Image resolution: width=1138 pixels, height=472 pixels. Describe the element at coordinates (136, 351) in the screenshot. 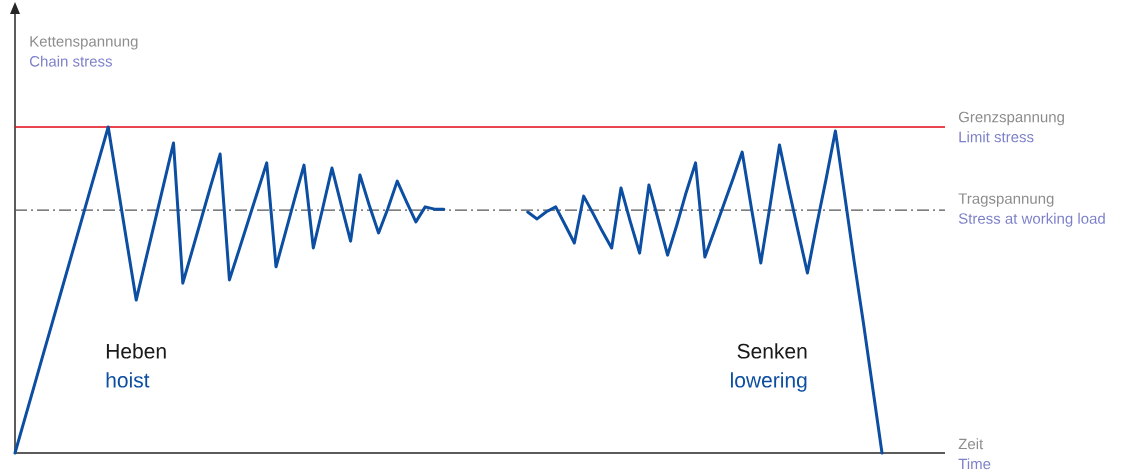

I see `text: Heben` at that location.